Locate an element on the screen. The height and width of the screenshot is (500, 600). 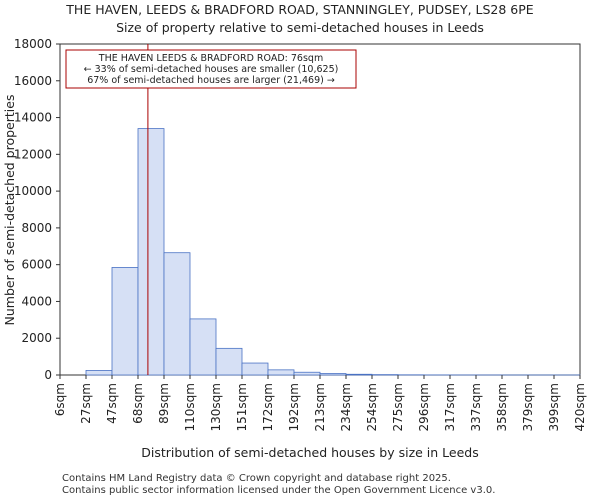
x-tick-label: 337sqm is located at coordinates (476, 407).